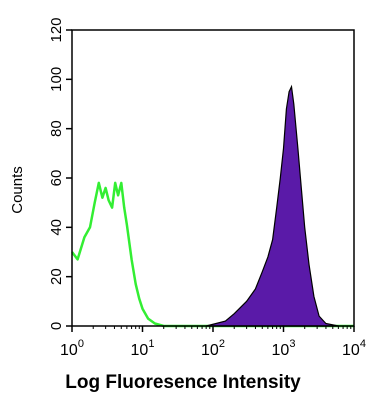 The width and height of the screenshot is (366, 408). Describe the element at coordinates (213, 348) in the screenshot. I see `x-tick-label: 10²` at that location.